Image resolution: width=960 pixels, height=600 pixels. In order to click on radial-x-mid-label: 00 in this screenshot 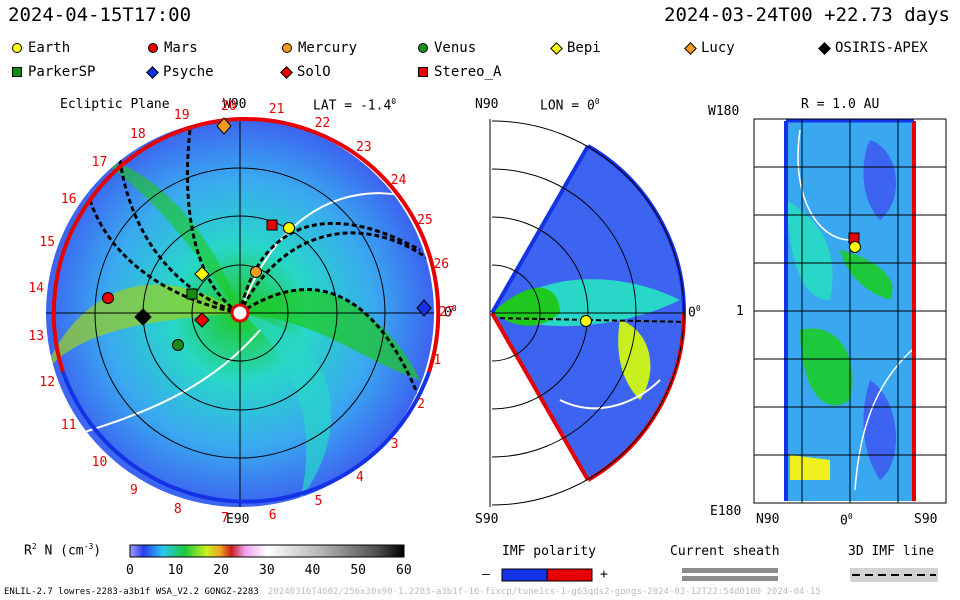, I will do `click(846, 520)`.